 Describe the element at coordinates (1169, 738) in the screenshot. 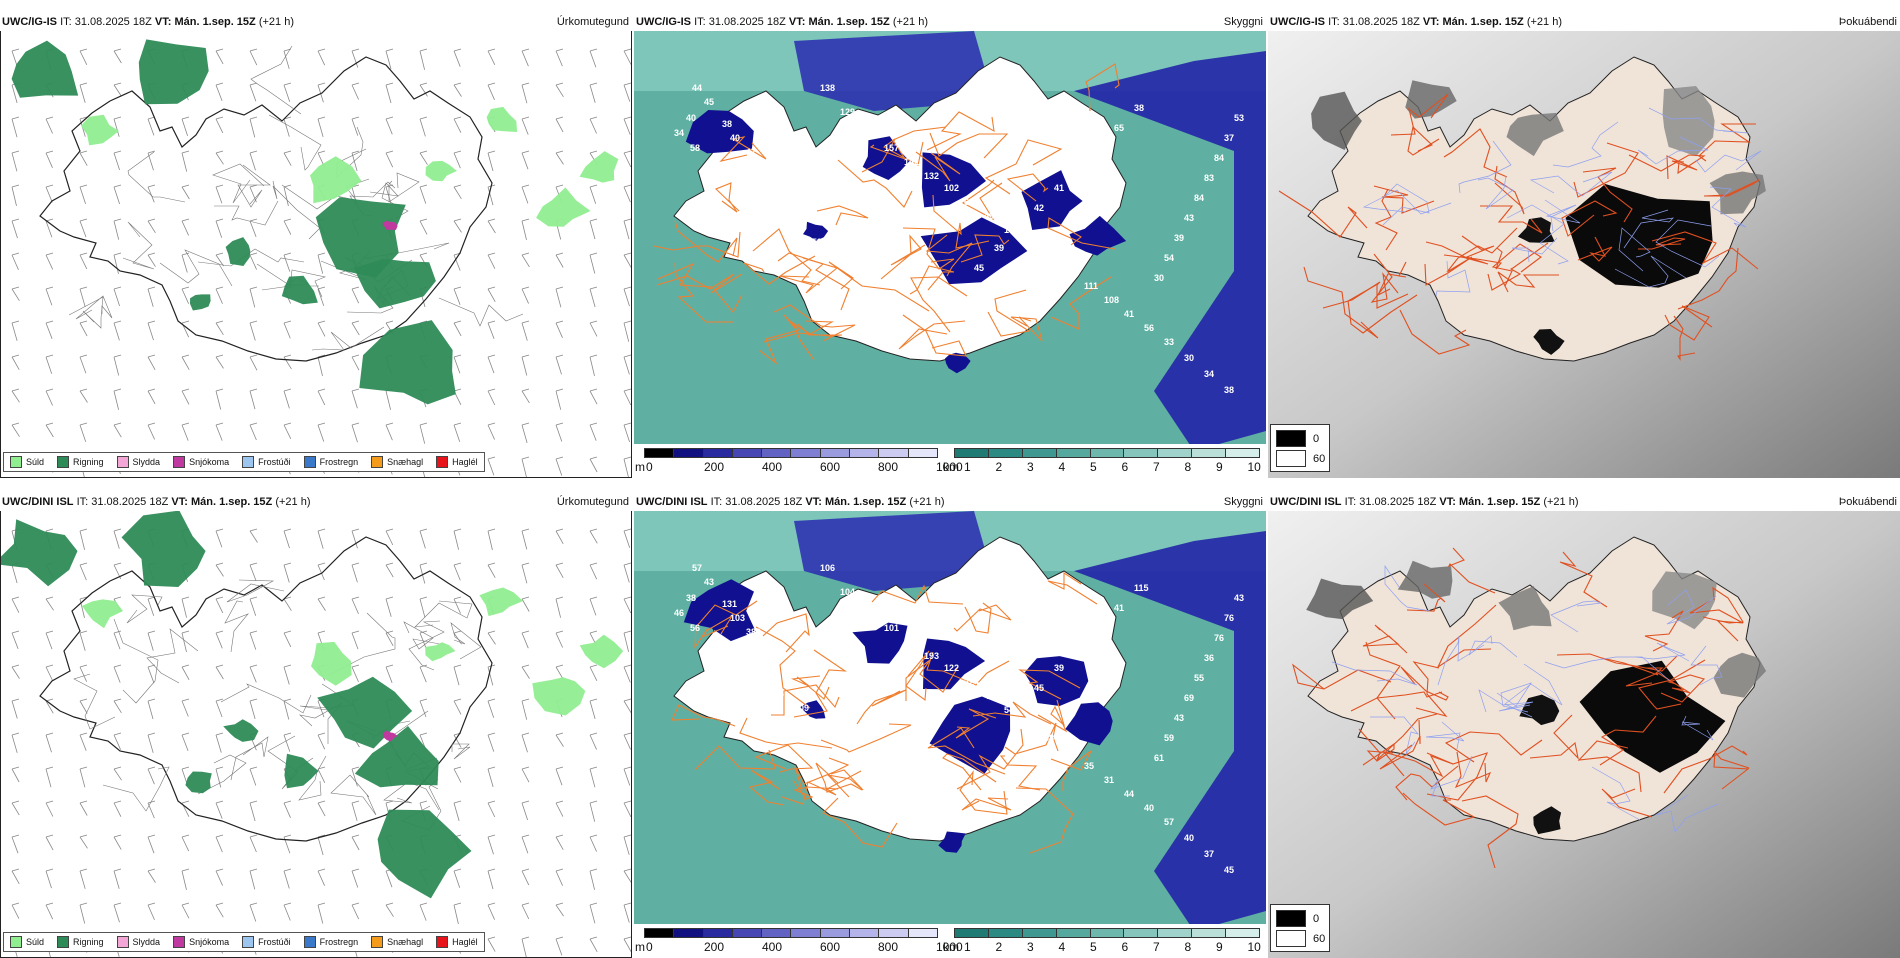

I see `visibility-label: 59` at that location.